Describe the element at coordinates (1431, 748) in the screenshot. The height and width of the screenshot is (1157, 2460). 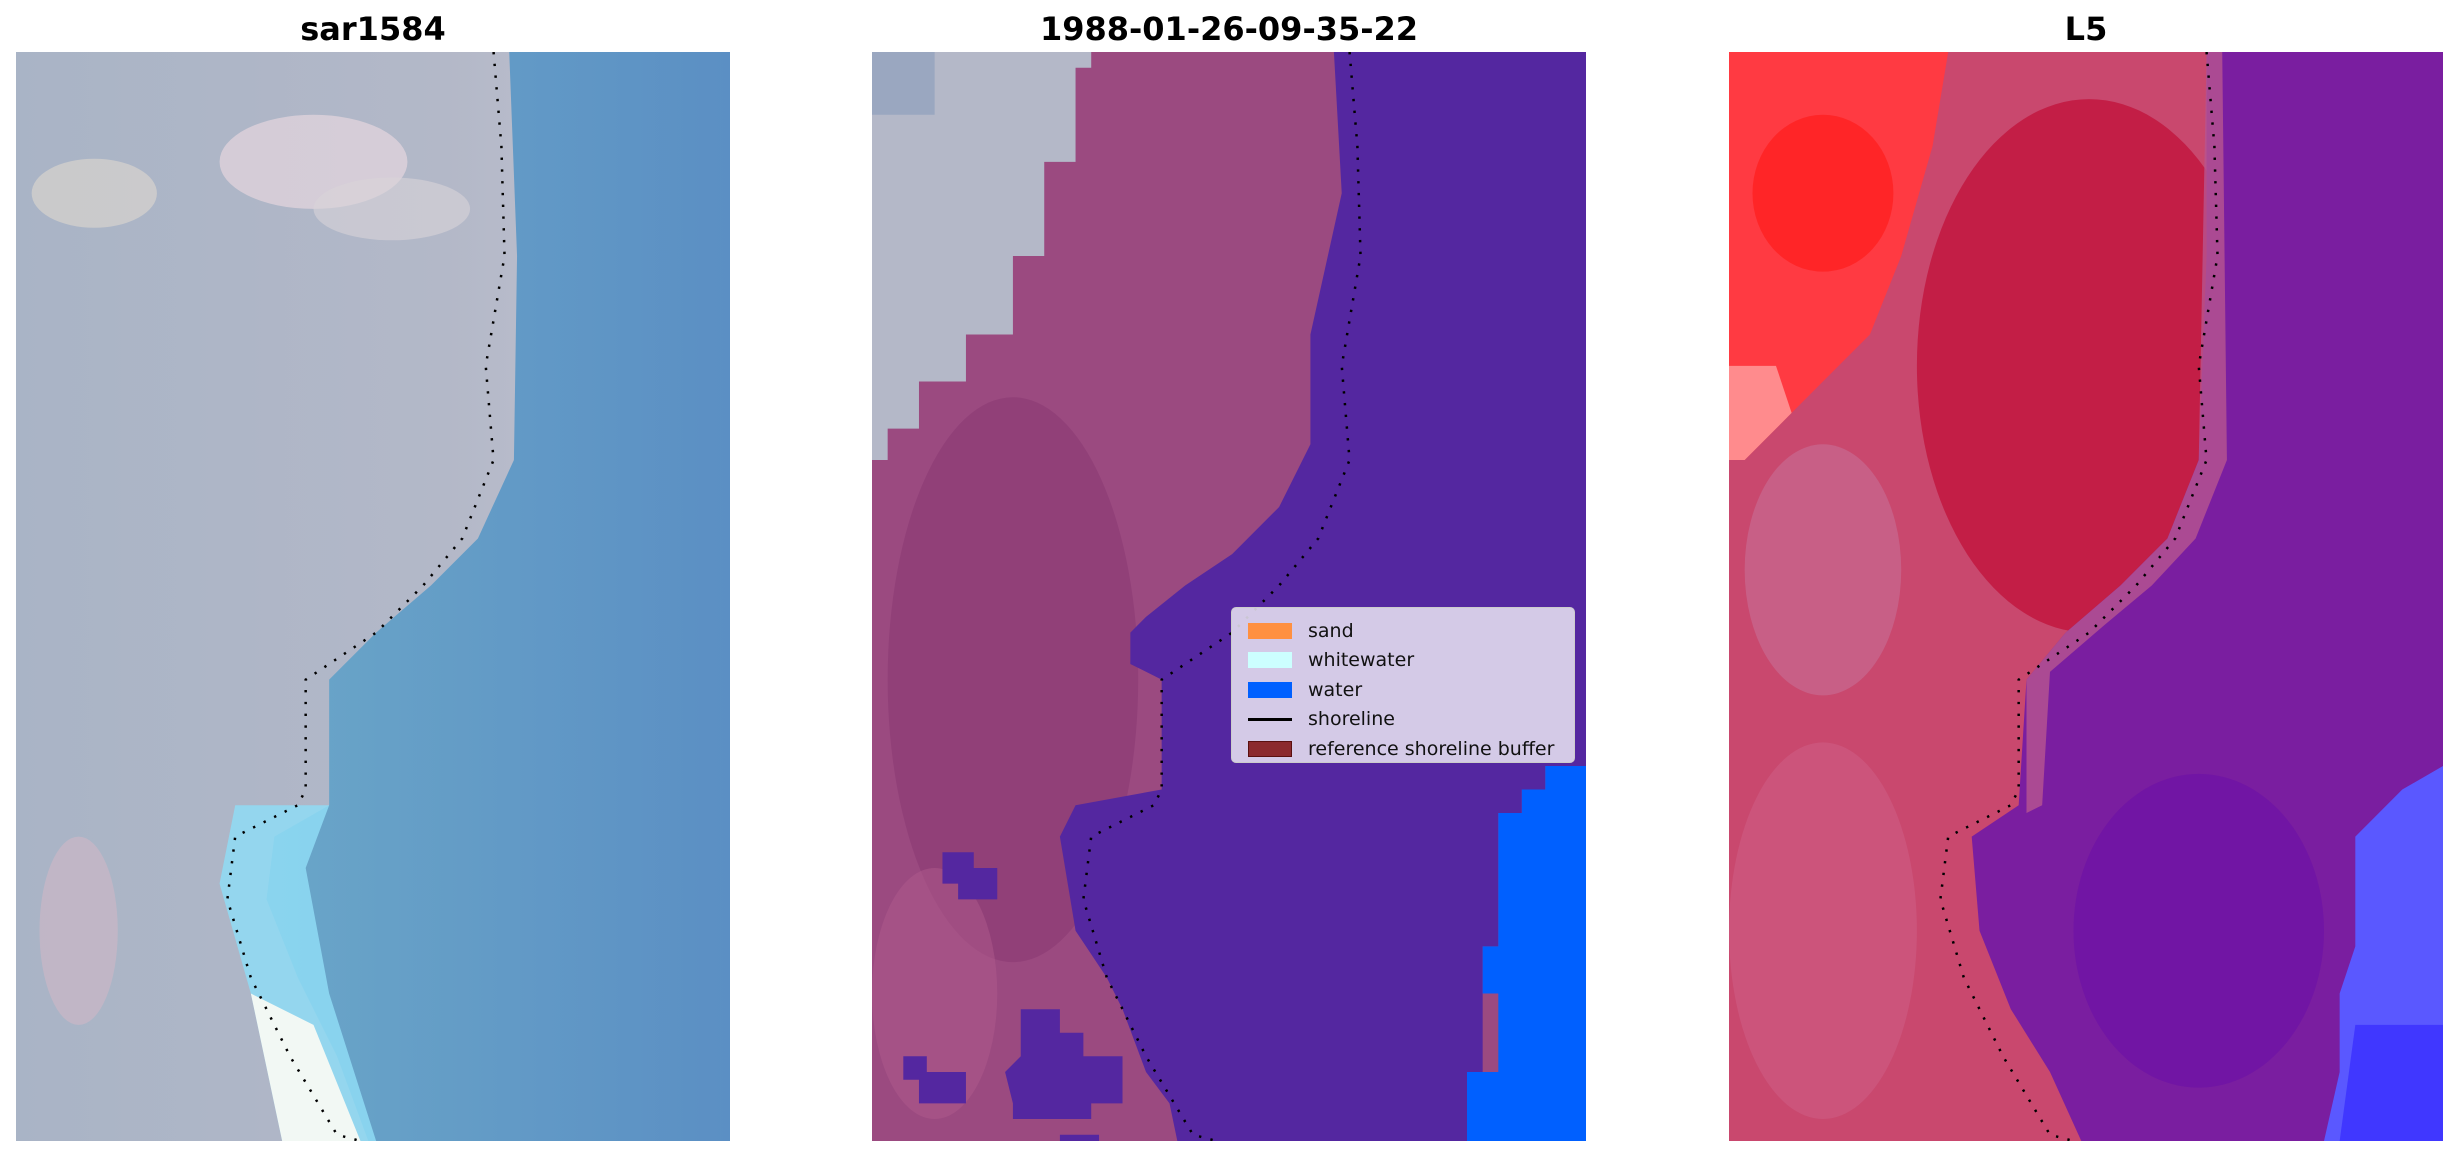
I see `legend-label: reference shoreline buffer` at that location.